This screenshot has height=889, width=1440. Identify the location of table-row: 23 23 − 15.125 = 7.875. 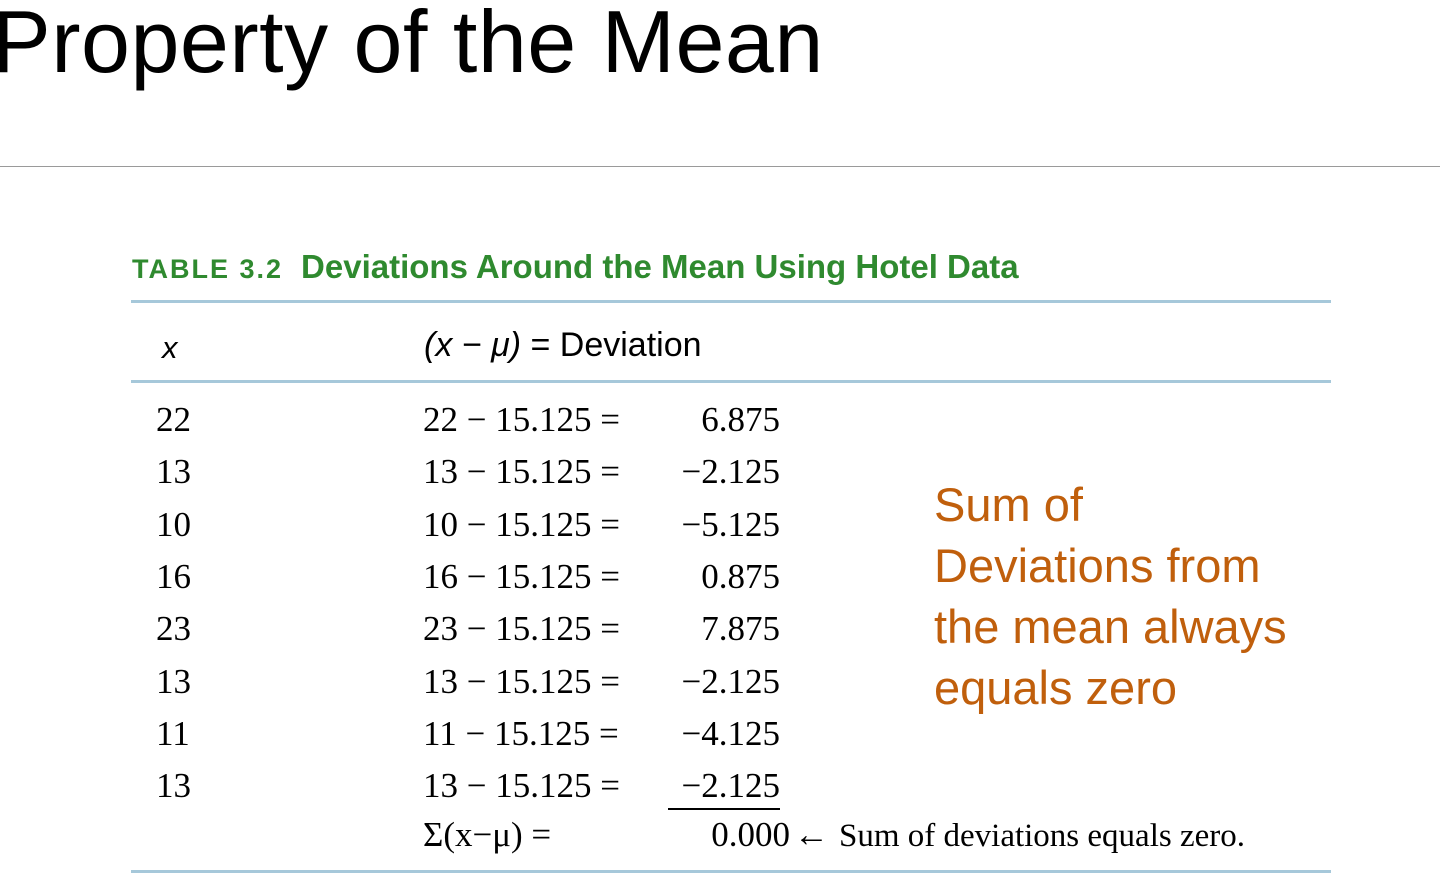
(720, 635).